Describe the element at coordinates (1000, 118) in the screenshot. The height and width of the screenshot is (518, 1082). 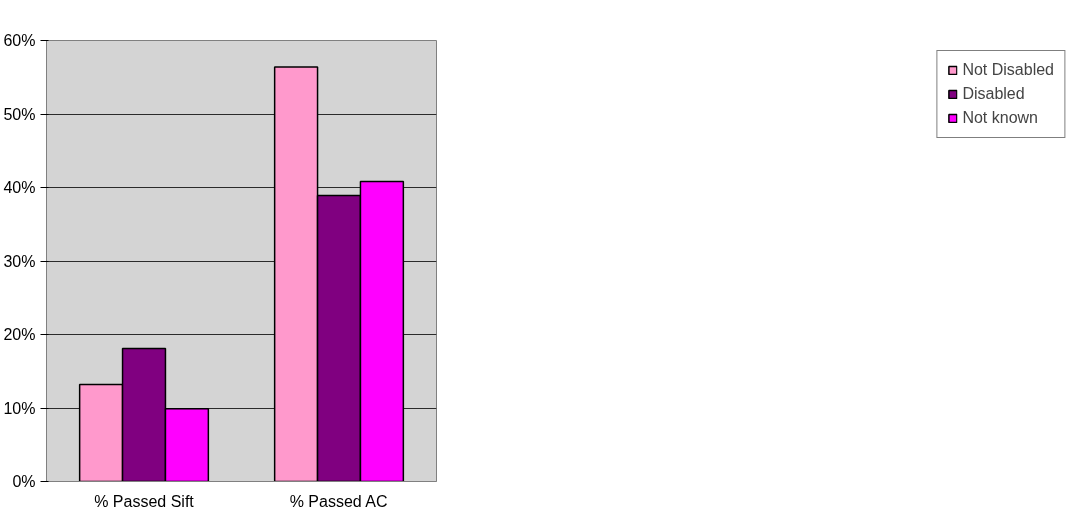
I see `legend-label: Not known` at that location.